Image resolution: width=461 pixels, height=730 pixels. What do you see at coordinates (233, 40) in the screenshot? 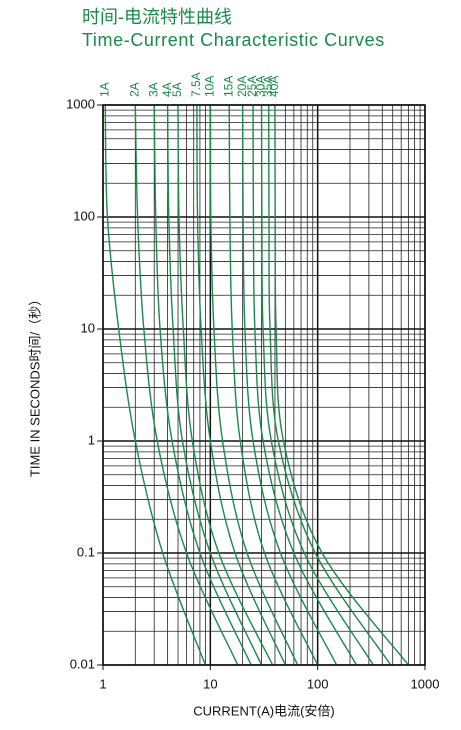
I see `chart-subtitle: Time-Current Characteristic Curves` at bounding box center [233, 40].